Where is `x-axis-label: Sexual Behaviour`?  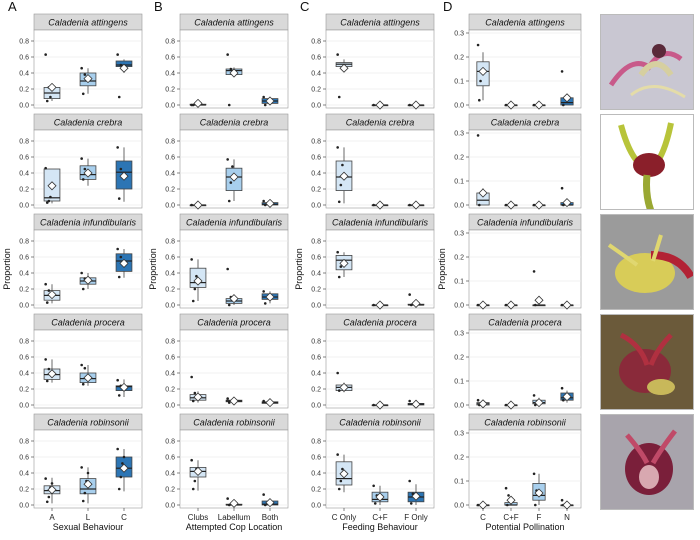 x-axis-label: Sexual Behaviour is located at coordinates (88, 527).